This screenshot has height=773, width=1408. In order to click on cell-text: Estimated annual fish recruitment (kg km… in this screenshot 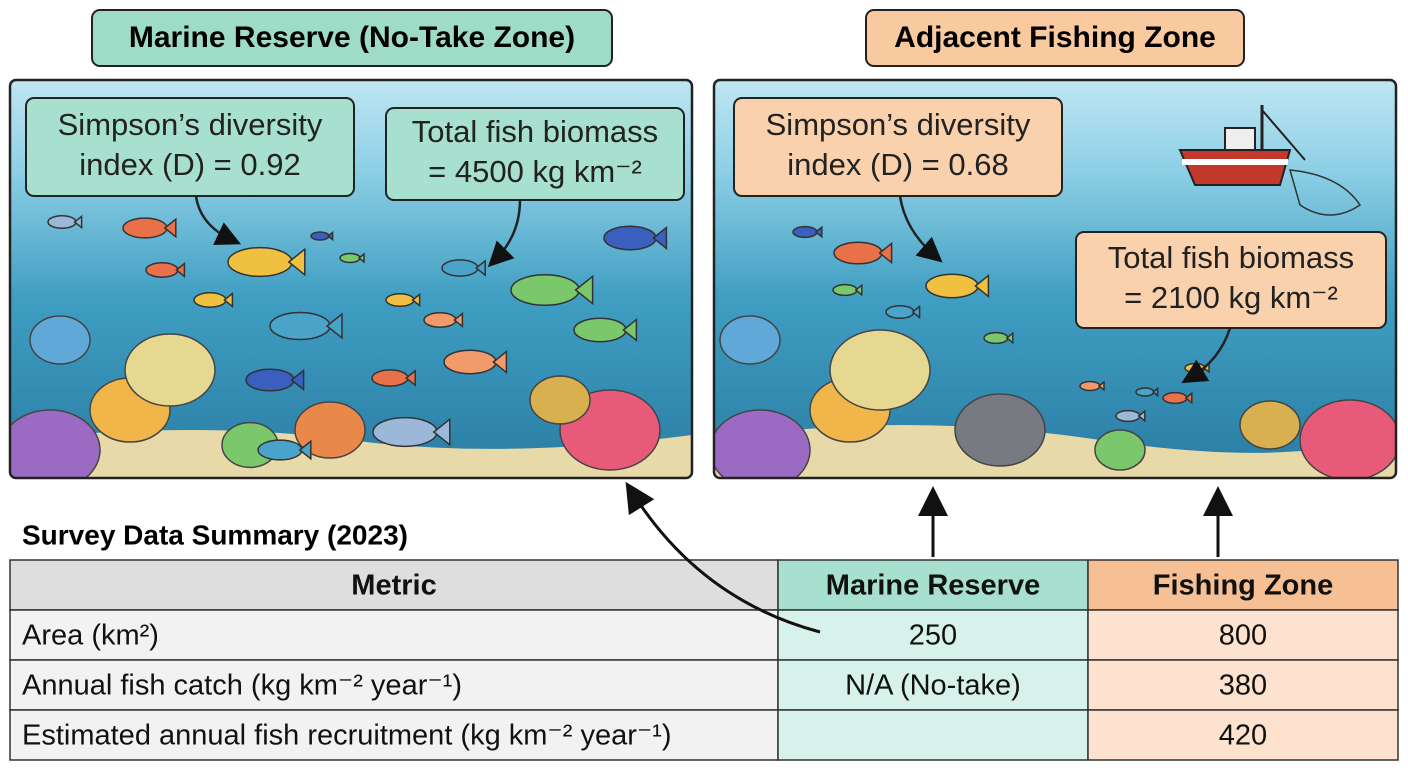, I will do `click(346, 736)`.